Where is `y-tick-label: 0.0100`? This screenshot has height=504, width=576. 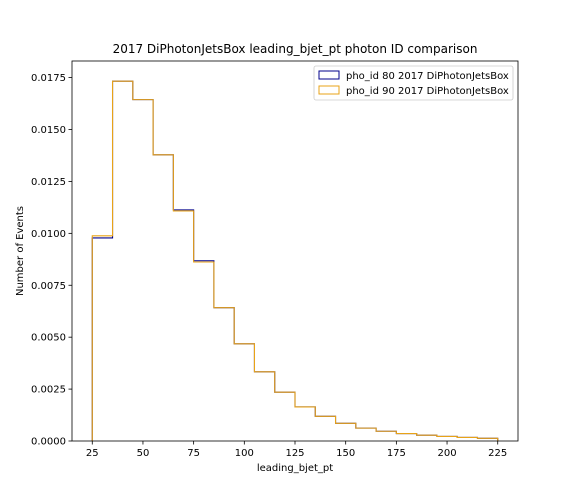
y-tick-label: 0.0100 is located at coordinates (48, 234).